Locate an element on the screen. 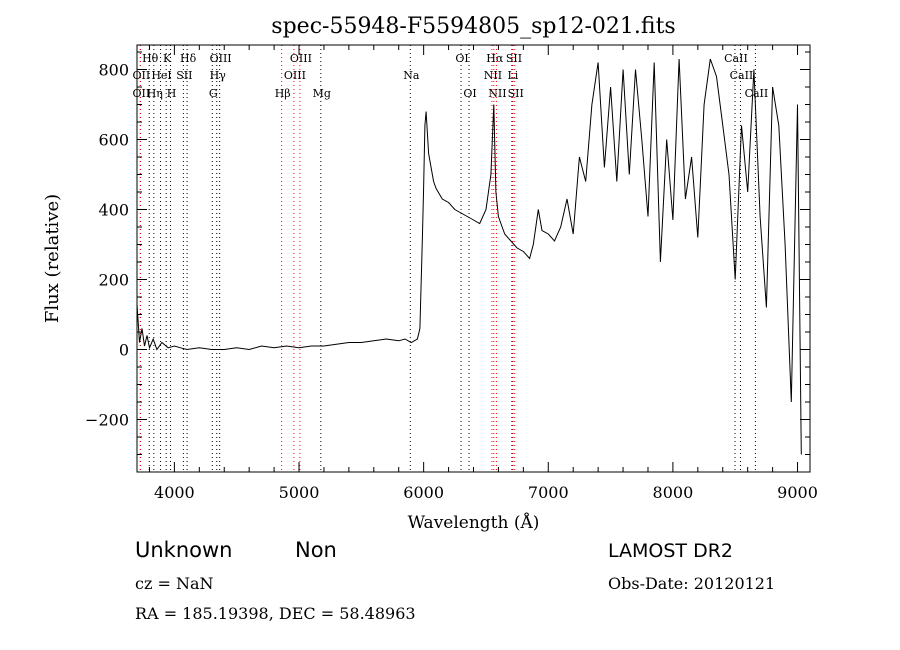 The width and height of the screenshot is (900, 650). line-marker-label: Hθ is located at coordinates (150, 58).